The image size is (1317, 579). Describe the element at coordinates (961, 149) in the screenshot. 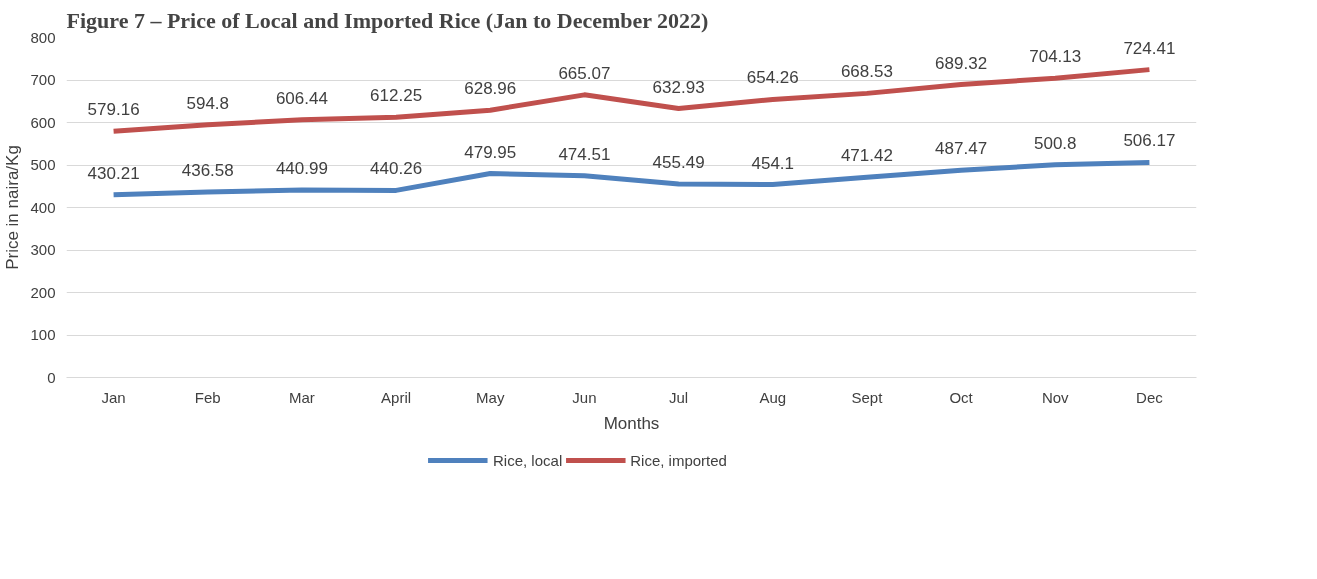

I see `data-label: 487.47` at that location.